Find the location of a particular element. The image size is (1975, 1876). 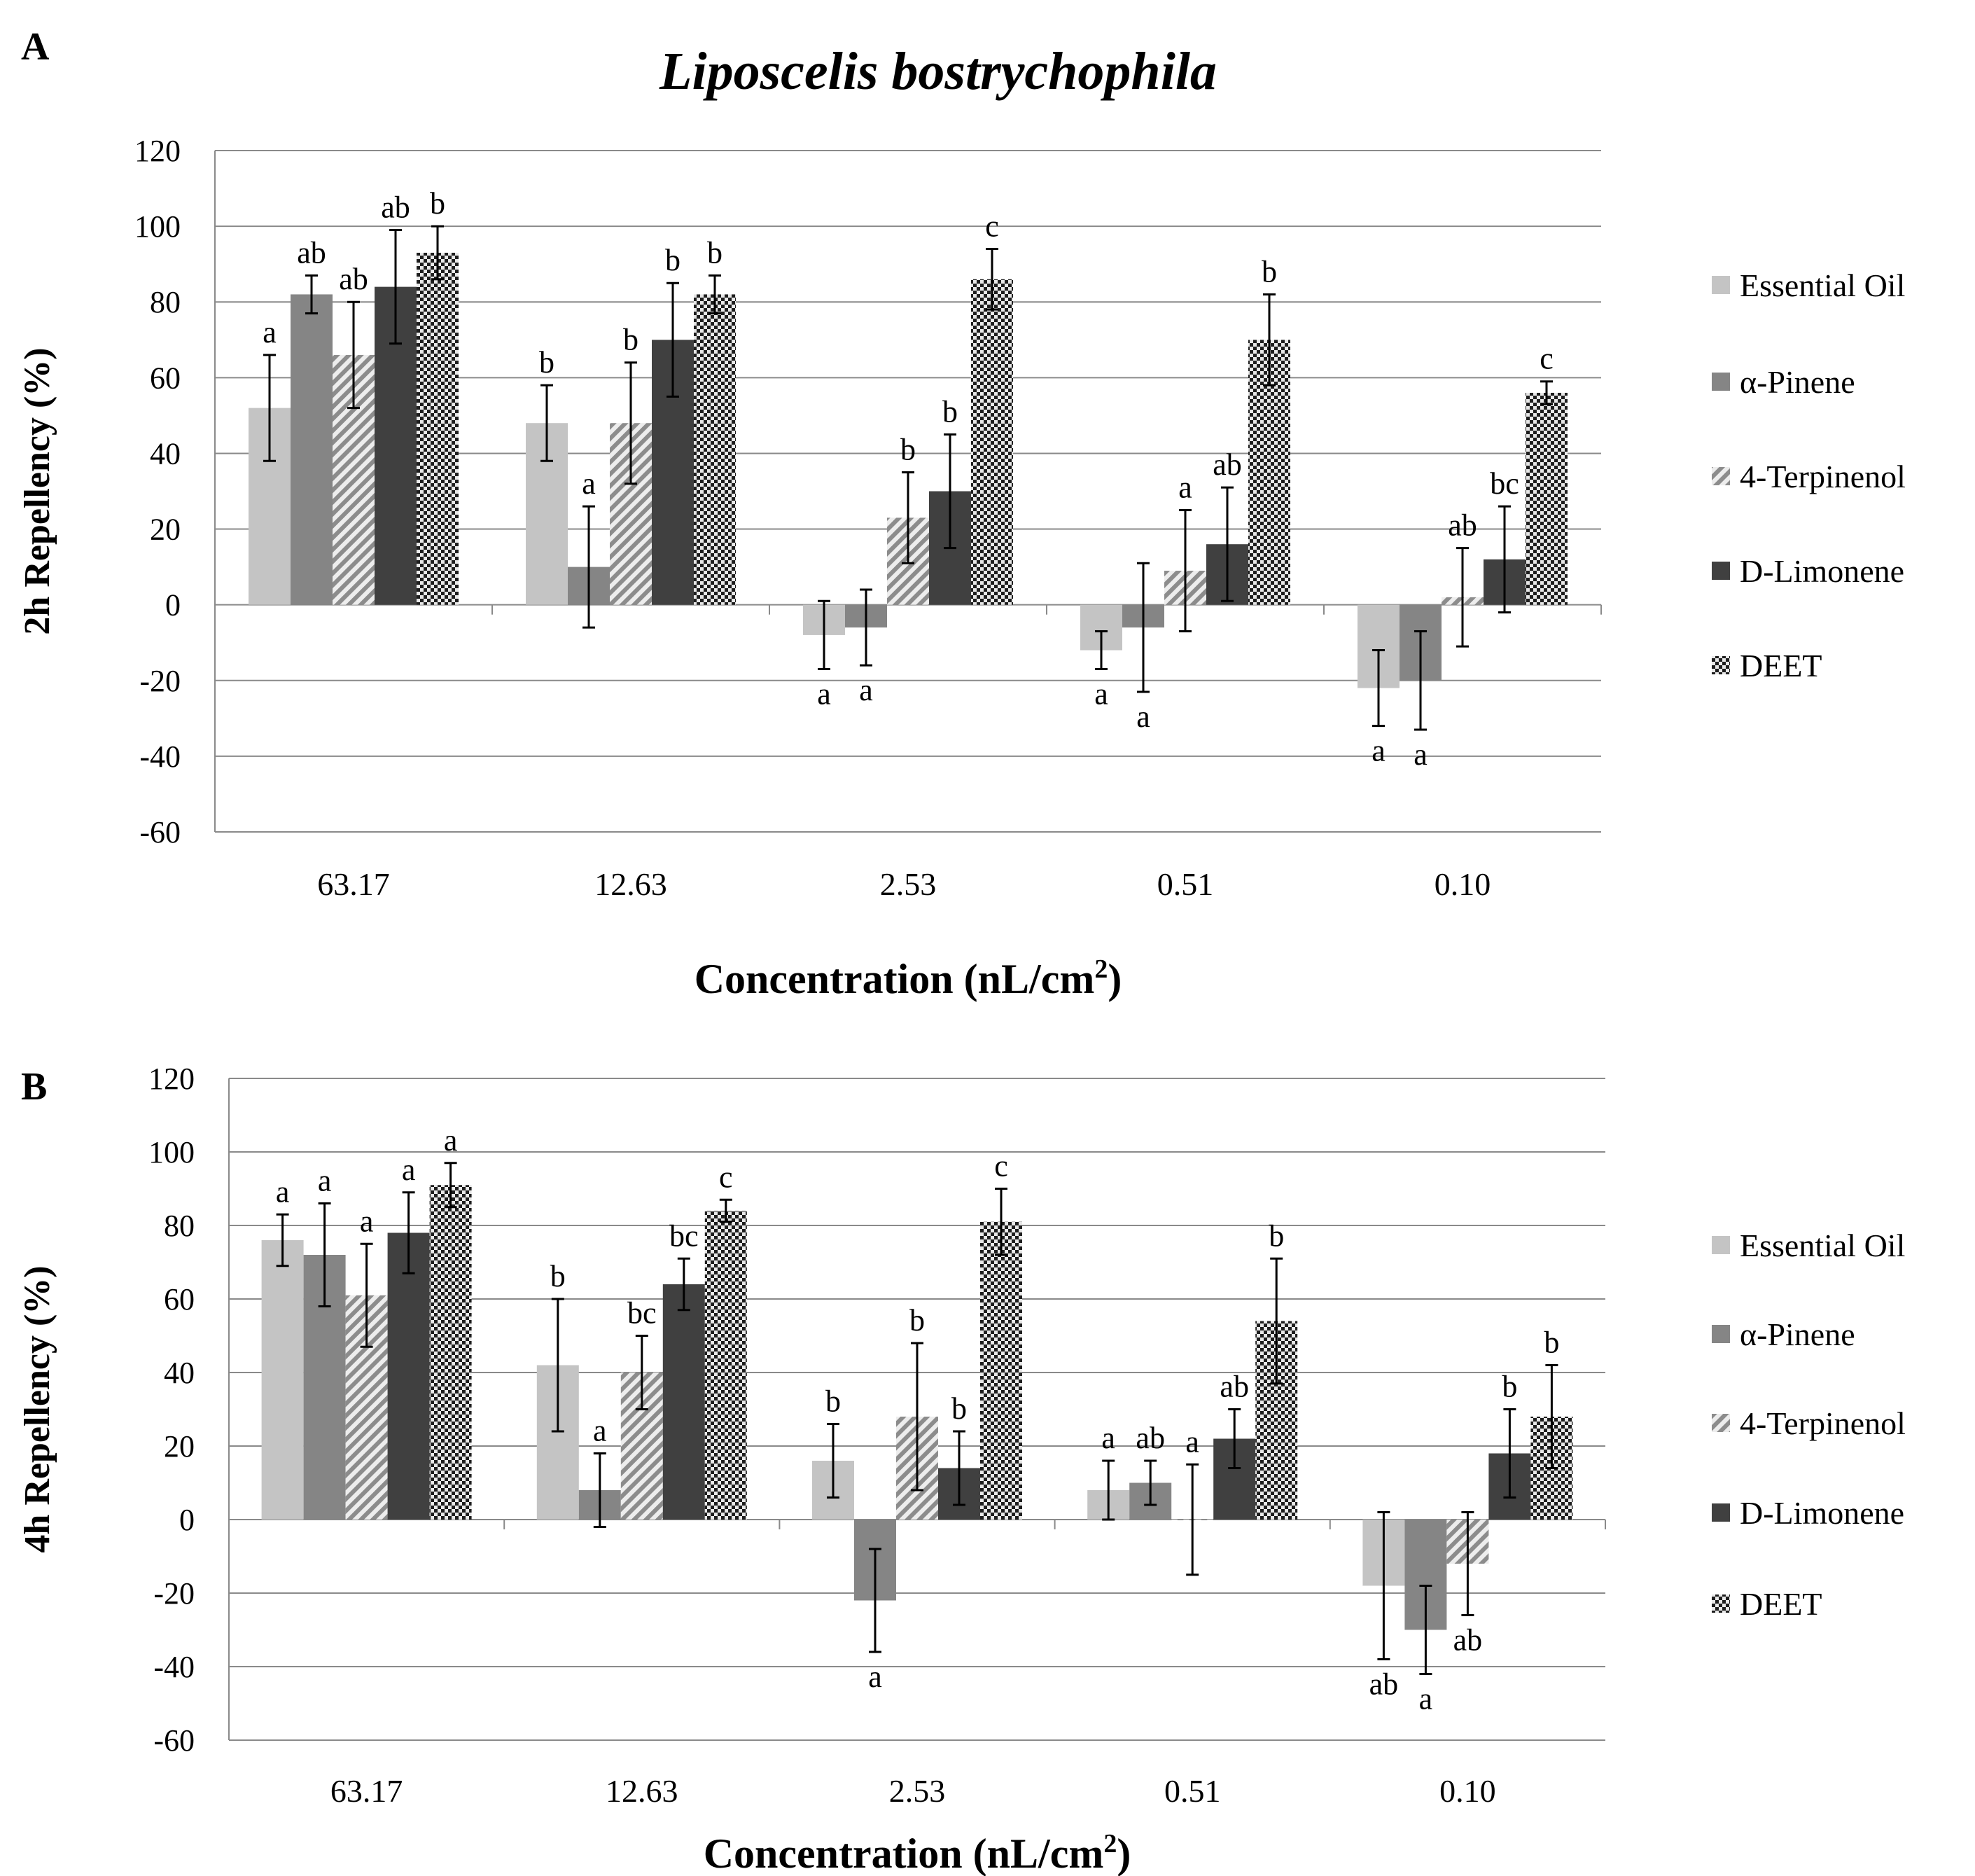

legend-item-d-limonene: D-Limonene is located at coordinates (1808, 571).